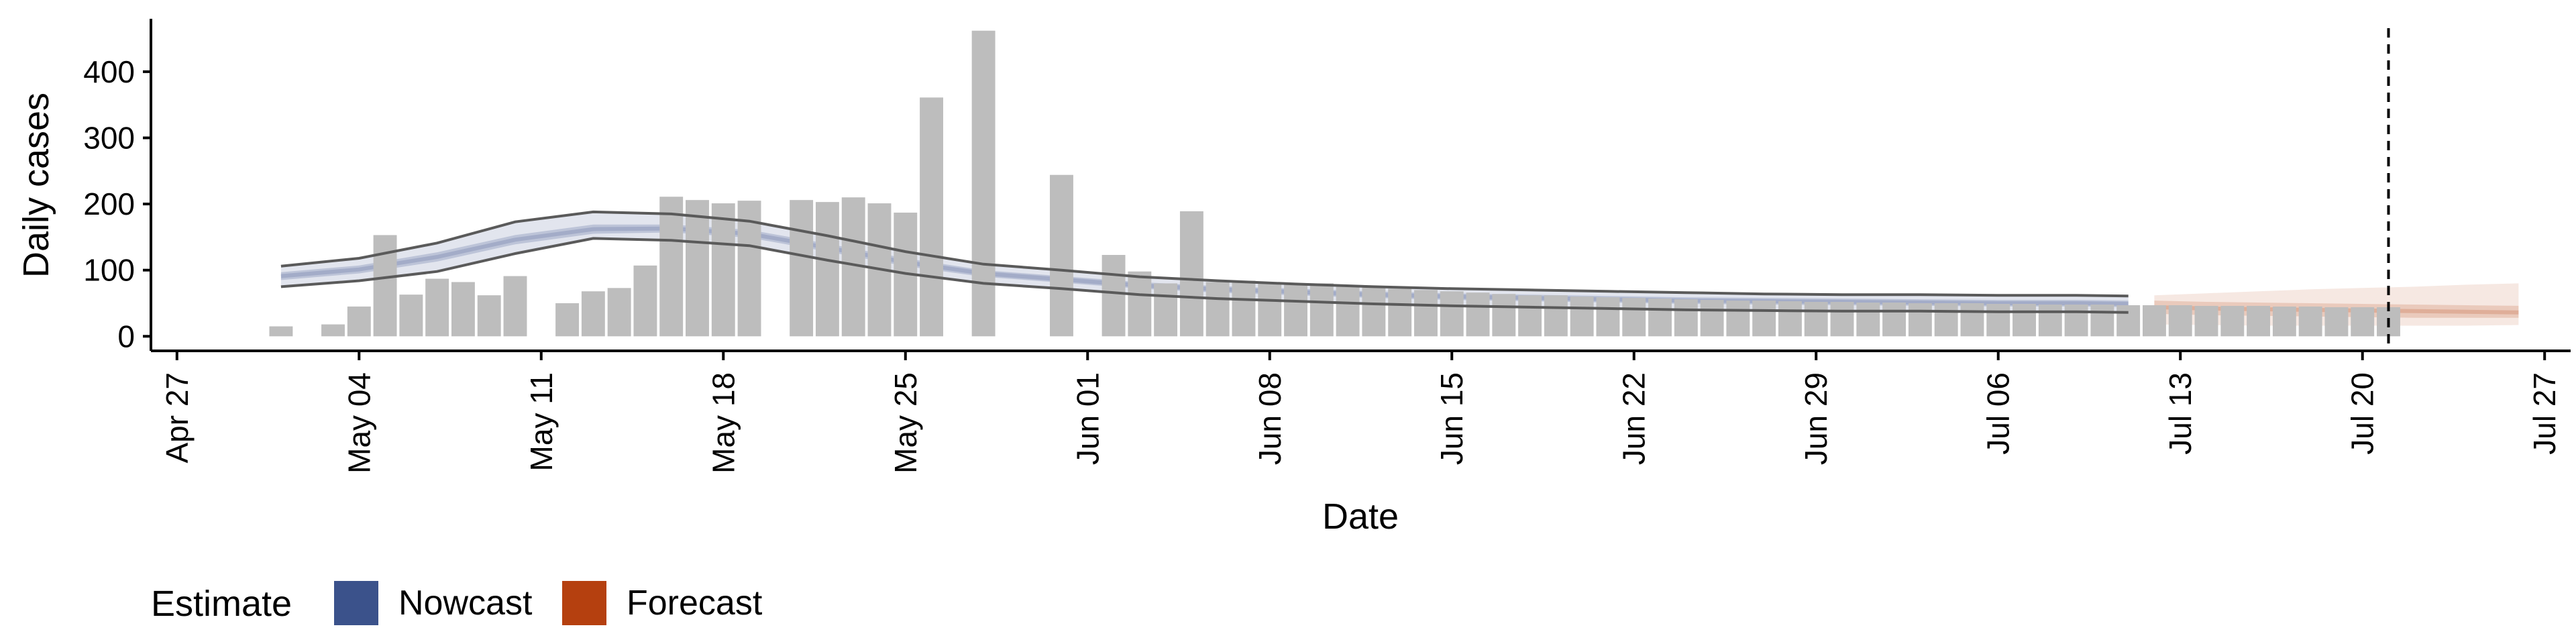 The image size is (2576, 644). I want to click on y-axis-label: Daily cases, so click(36, 185).